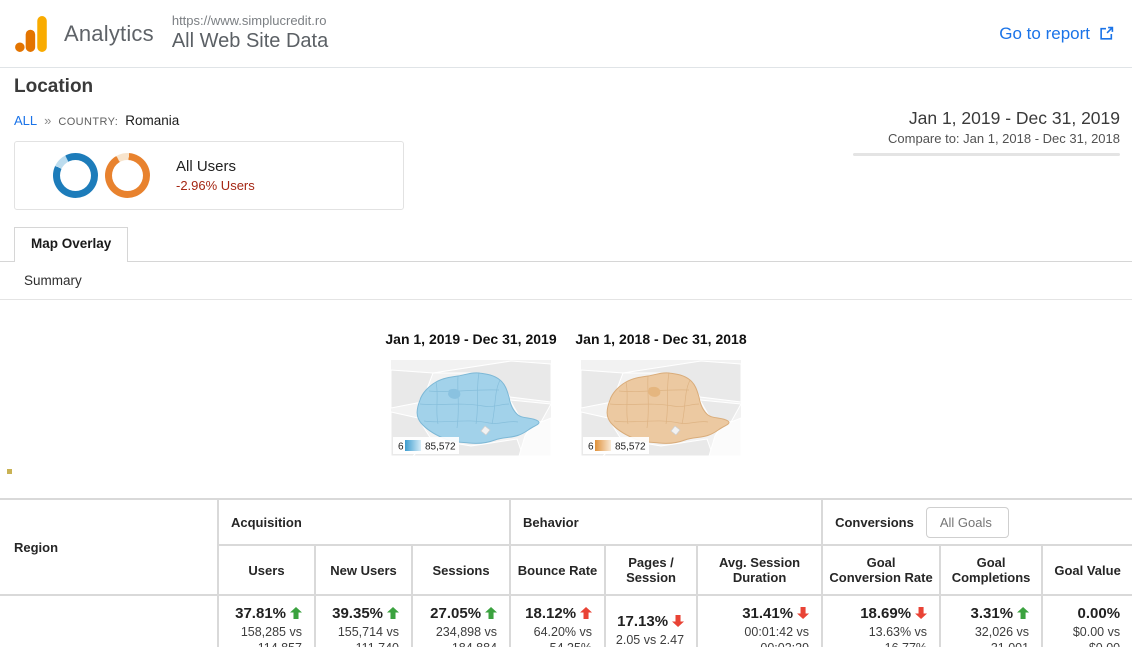  What do you see at coordinates (760, 570) in the screenshot?
I see `column-header-avg-session-duration: Avg. Session Duration` at bounding box center [760, 570].